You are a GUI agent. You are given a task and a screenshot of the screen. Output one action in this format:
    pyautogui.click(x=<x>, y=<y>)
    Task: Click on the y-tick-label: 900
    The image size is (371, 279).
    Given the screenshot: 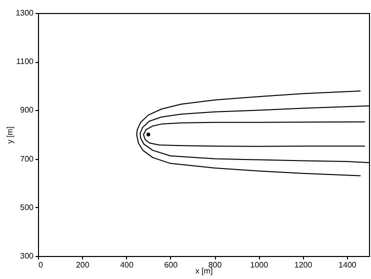 What is the action you would take?
    pyautogui.click(x=27, y=110)
    